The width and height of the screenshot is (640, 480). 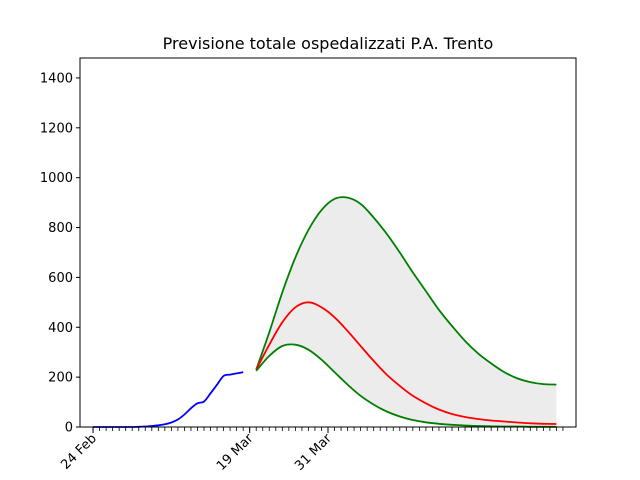 I want to click on y-tick-label: 1400, so click(x=56, y=78).